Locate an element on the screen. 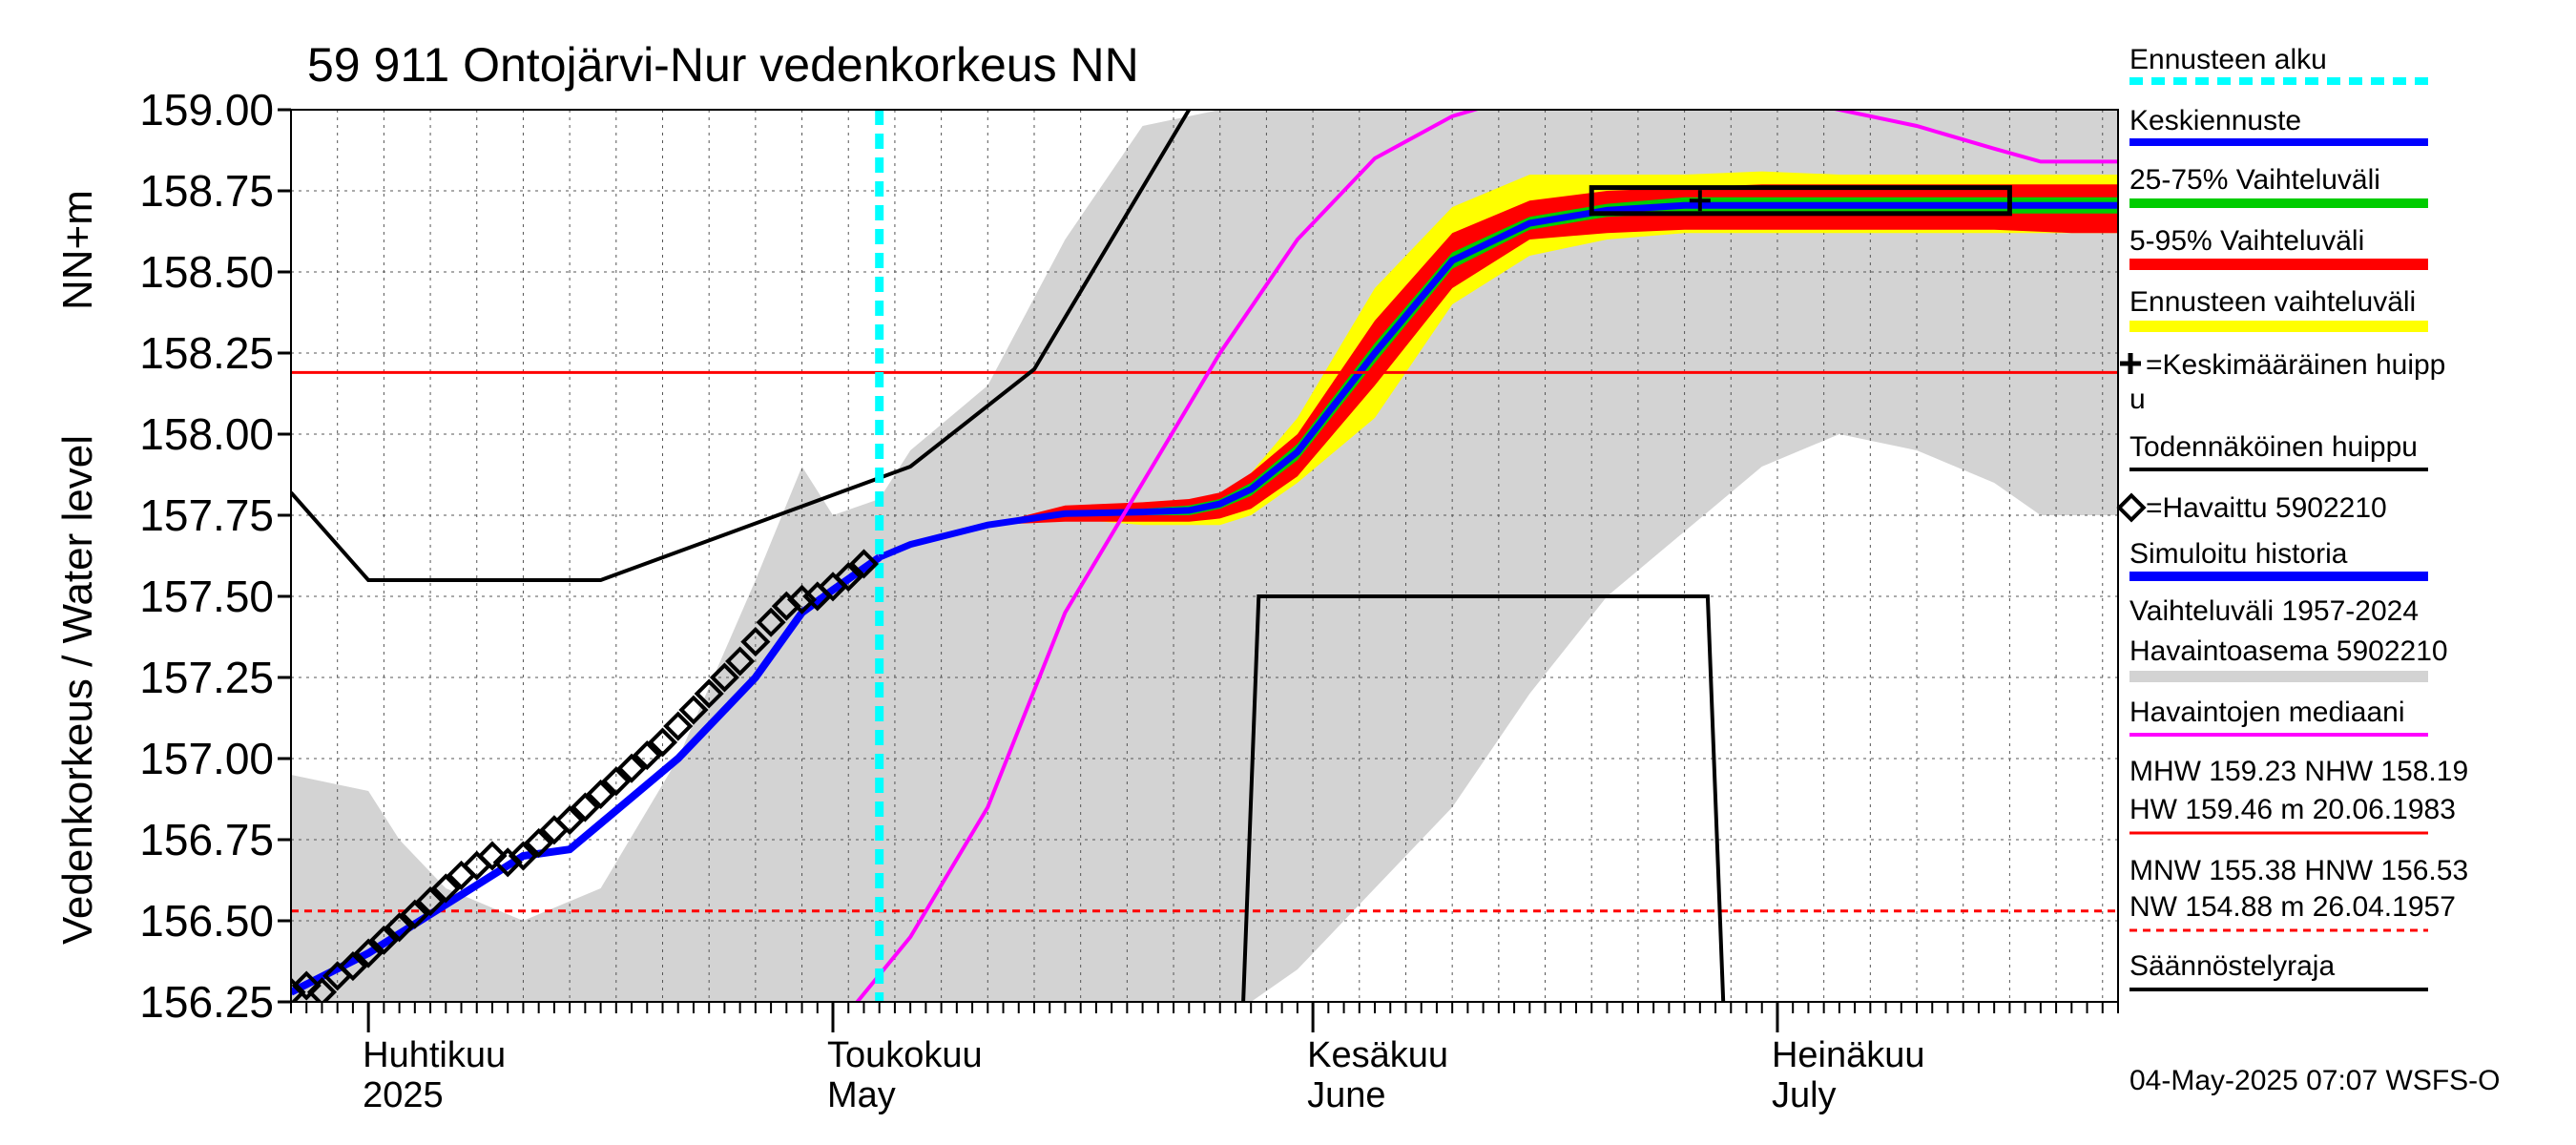 The height and width of the screenshot is (1145, 2576). legend-low-stats-2: NW 154.88 m 26.04.1957 is located at coordinates (2292, 907).